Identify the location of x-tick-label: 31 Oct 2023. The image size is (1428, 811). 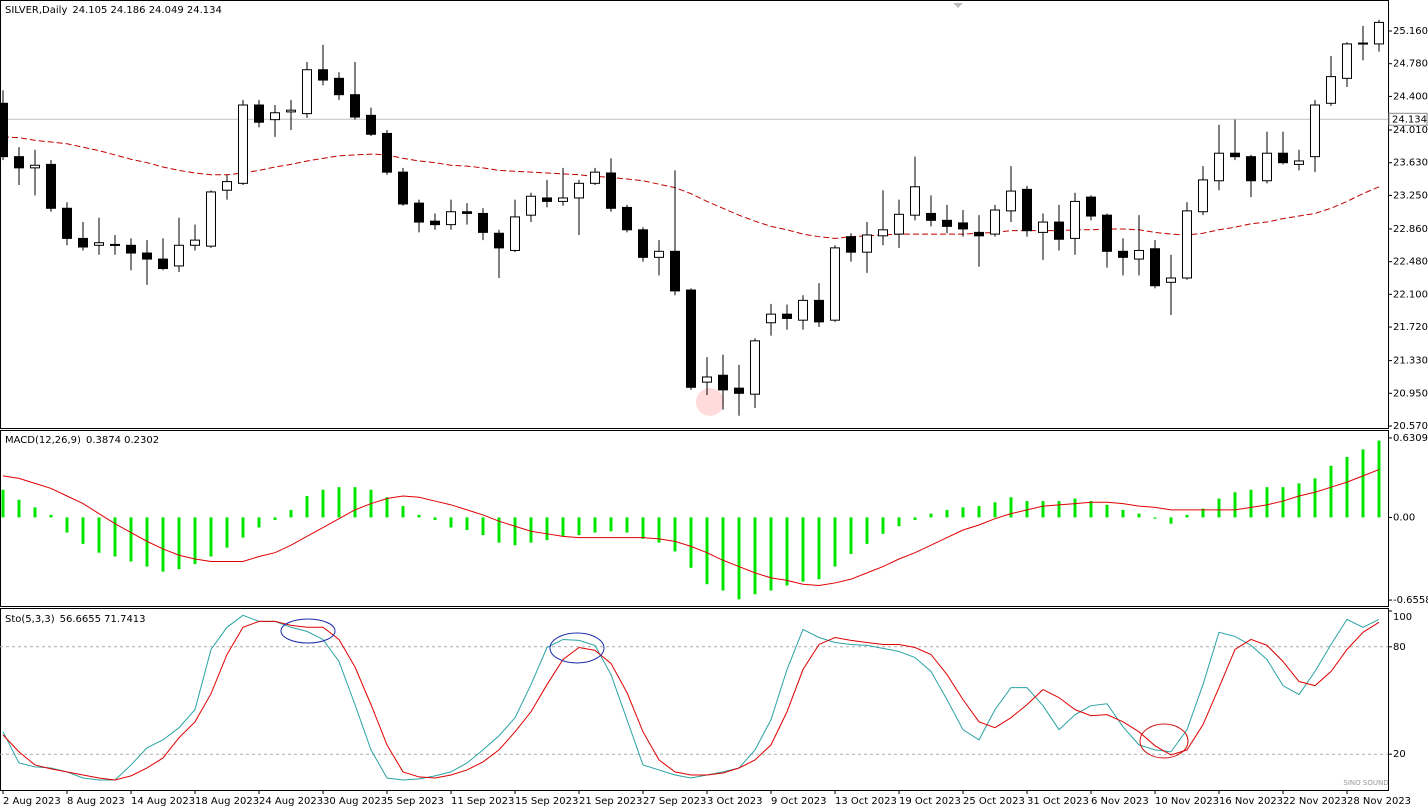
(1058, 801).